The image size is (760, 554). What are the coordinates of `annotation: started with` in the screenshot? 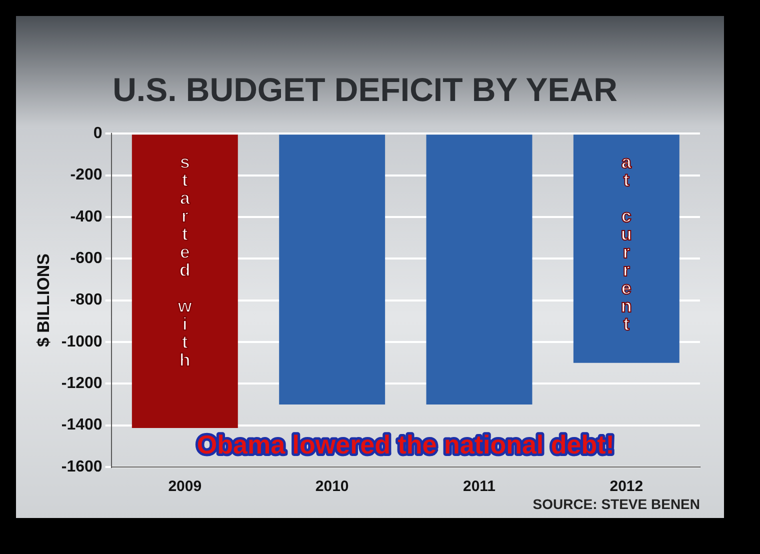 It's located at (184, 260).